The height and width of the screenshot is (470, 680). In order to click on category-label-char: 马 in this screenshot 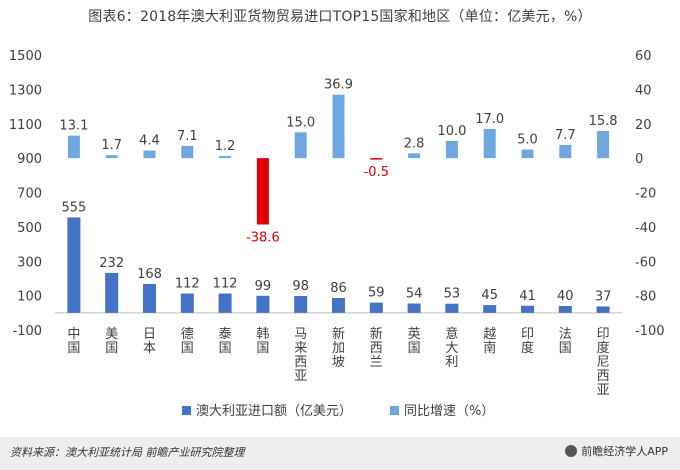, I will do `click(300, 334)`.